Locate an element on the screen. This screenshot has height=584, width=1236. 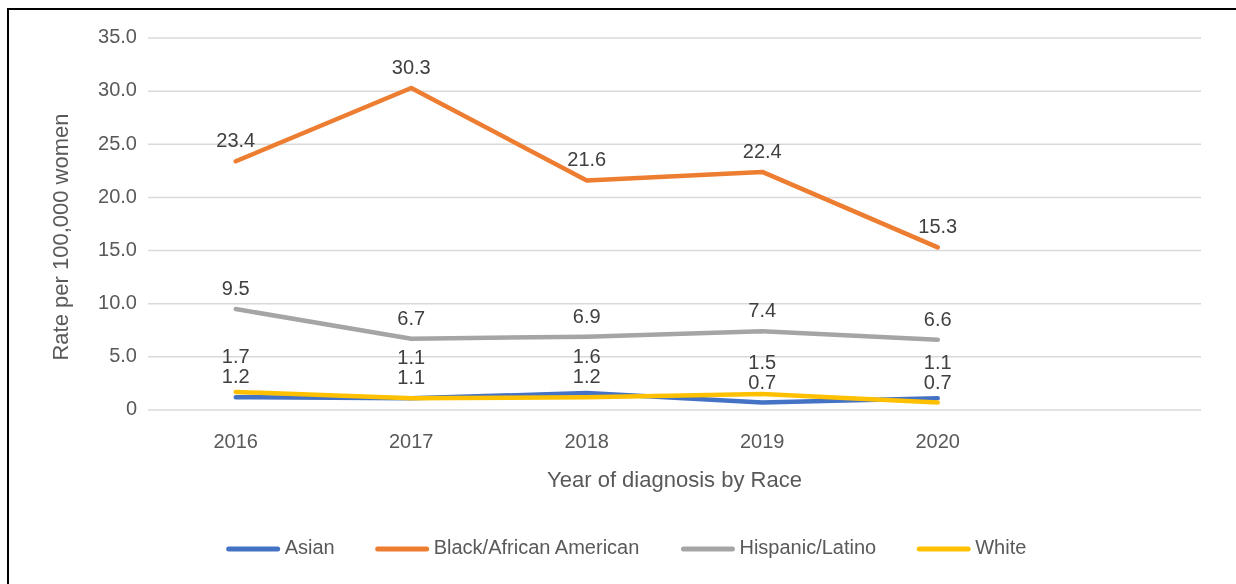
data-label: 15.3 is located at coordinates (938, 226).